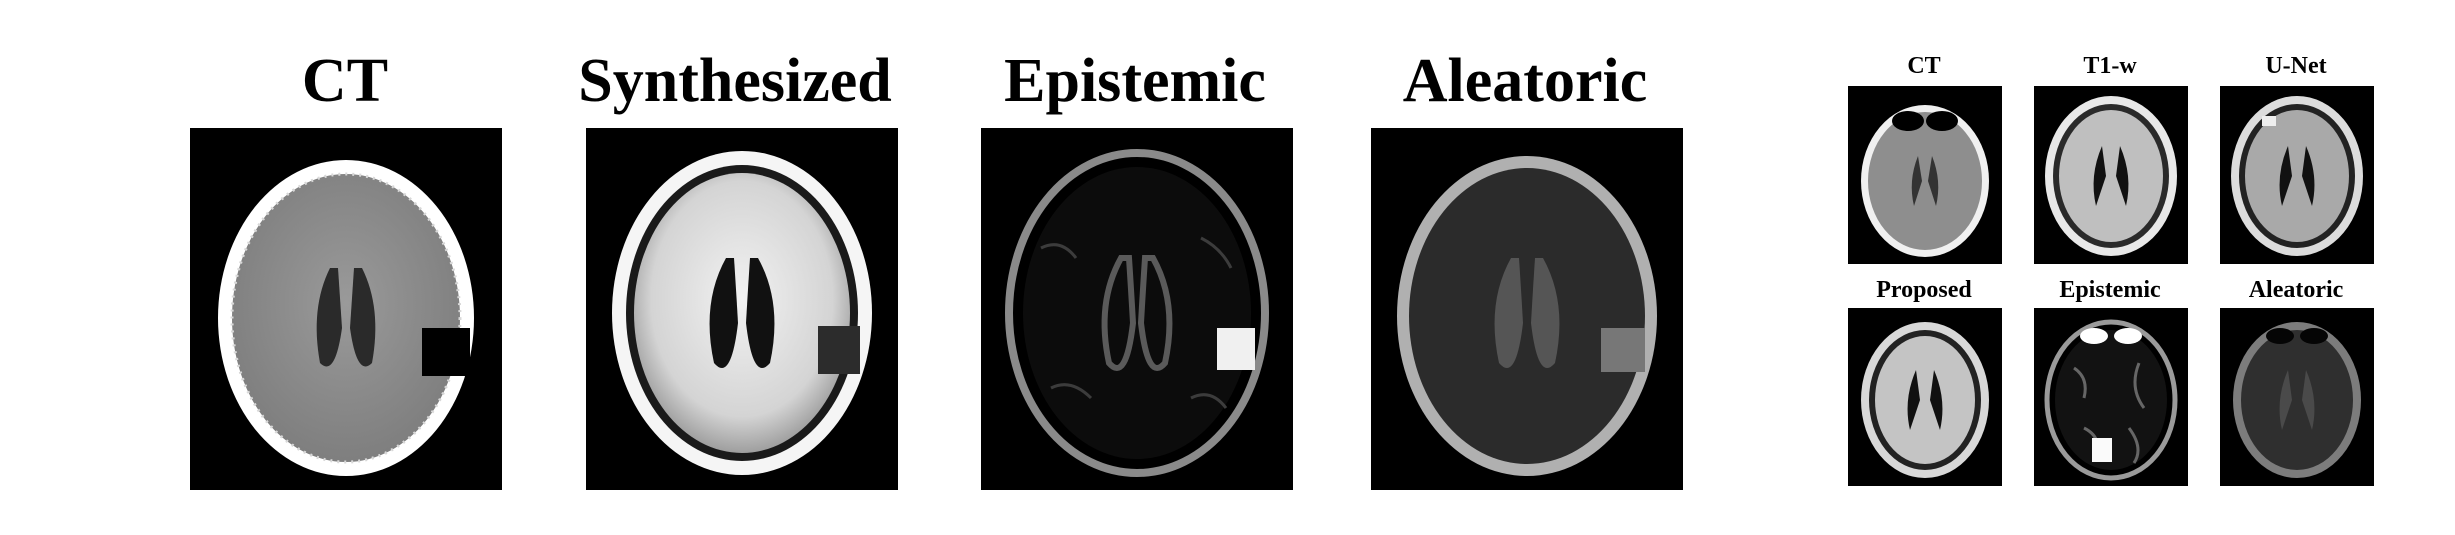  Describe the element at coordinates (1135, 81) in the screenshot. I see `title-epistemic: Epistemic` at that location.